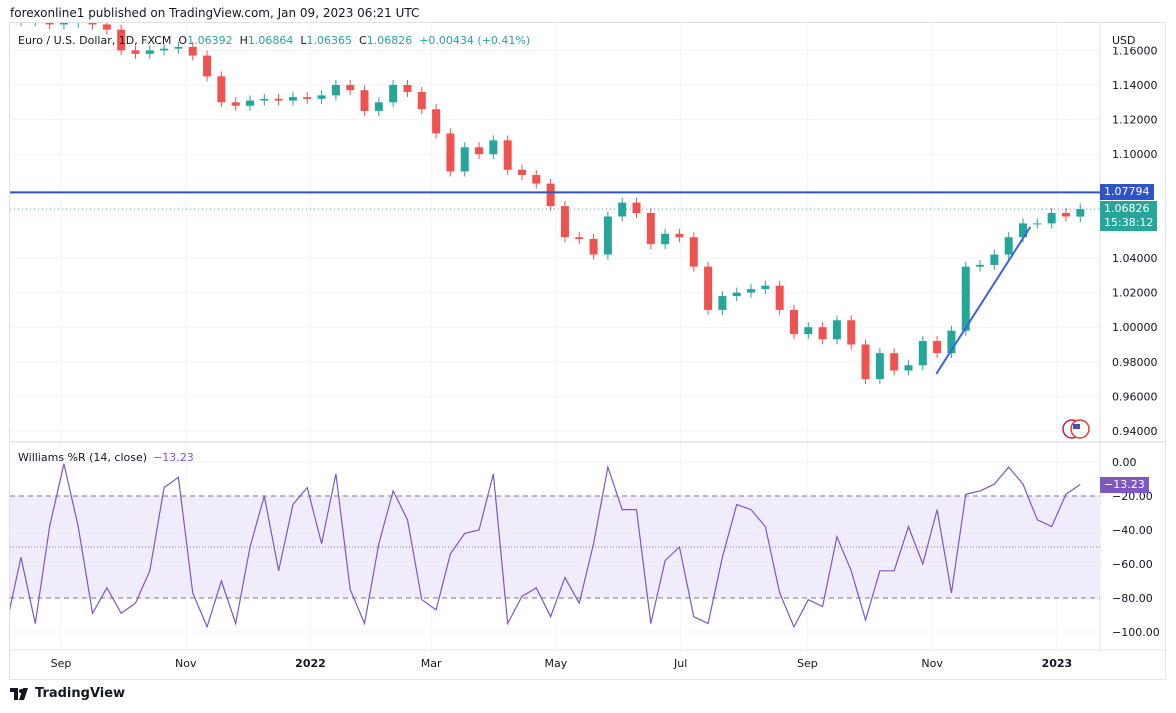 The width and height of the screenshot is (1176, 713). Describe the element at coordinates (1076, 426) in the screenshot. I see `flag-canton` at that location.